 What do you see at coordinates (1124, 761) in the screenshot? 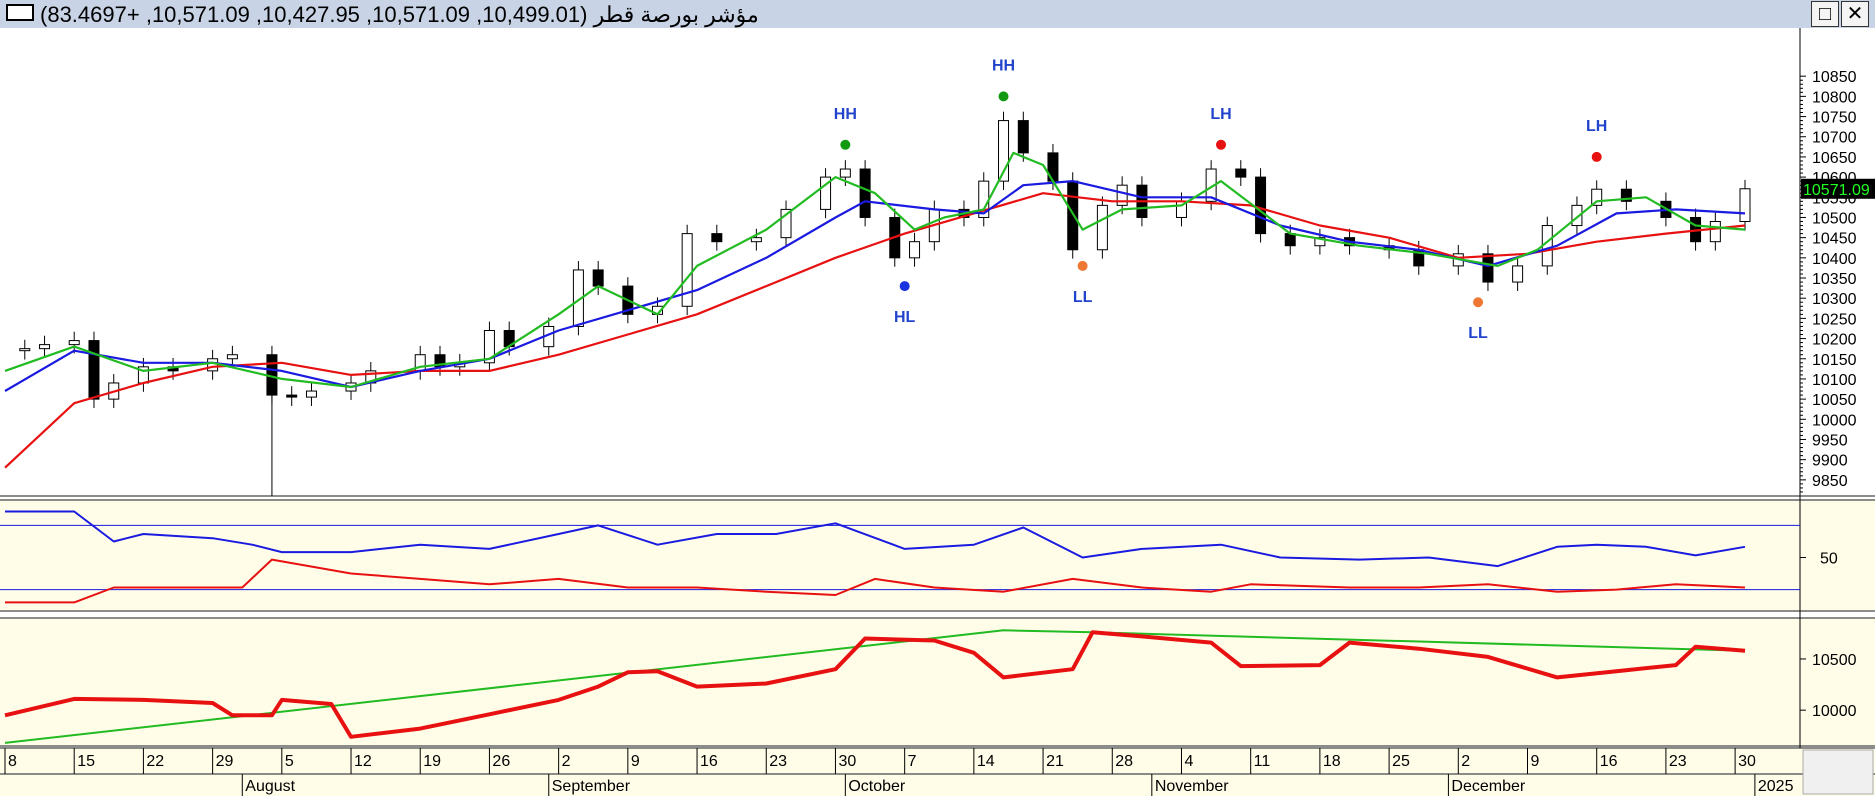
I see `x-tick-label: 28` at bounding box center [1124, 761].